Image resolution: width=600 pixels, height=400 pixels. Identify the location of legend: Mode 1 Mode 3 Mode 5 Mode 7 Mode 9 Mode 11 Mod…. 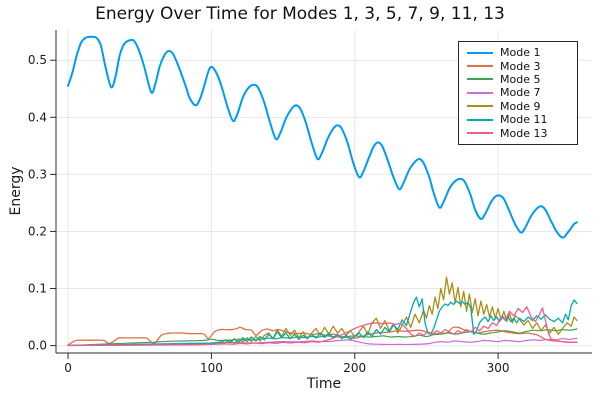
(518, 93).